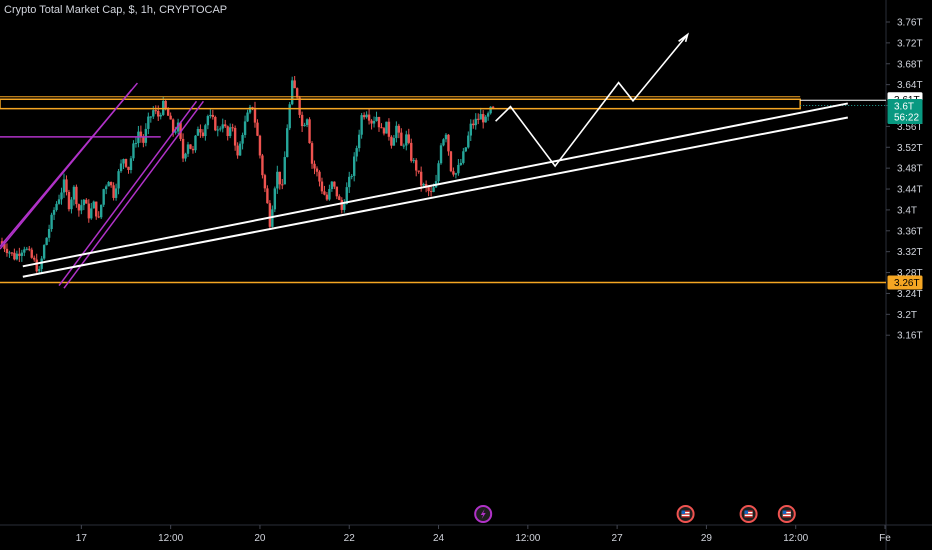  What do you see at coordinates (910, 294) in the screenshot?
I see `y-tick-label: 3.24T` at bounding box center [910, 294].